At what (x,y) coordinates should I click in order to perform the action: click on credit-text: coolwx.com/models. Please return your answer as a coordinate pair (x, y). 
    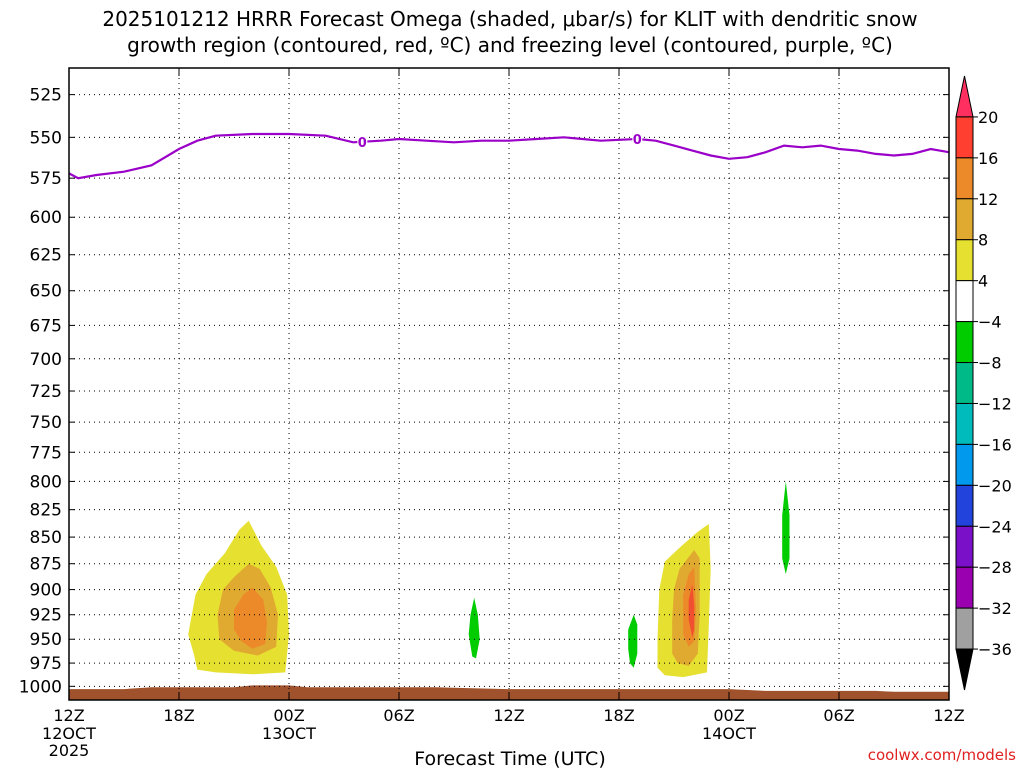
    Looking at the image, I should click on (942, 755).